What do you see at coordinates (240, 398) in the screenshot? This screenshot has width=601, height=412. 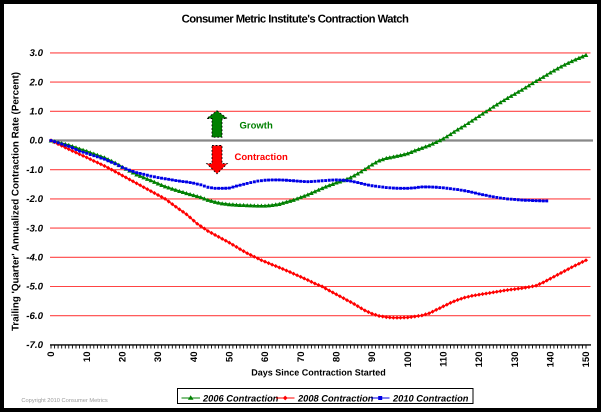 I see `svg-text: 2006 Contraction` at bounding box center [240, 398].